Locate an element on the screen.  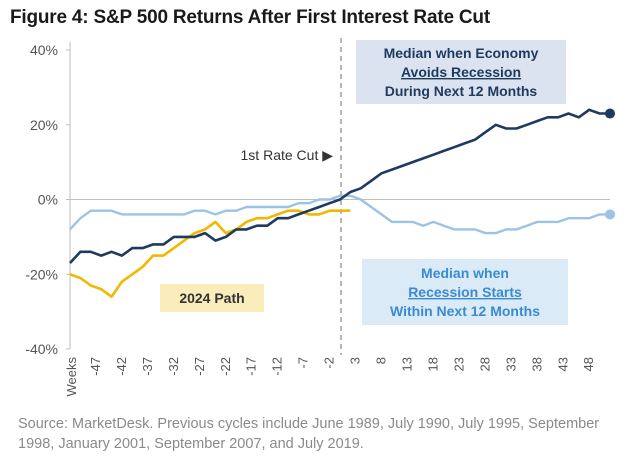
y-tick-label: -40% is located at coordinates (41, 349).